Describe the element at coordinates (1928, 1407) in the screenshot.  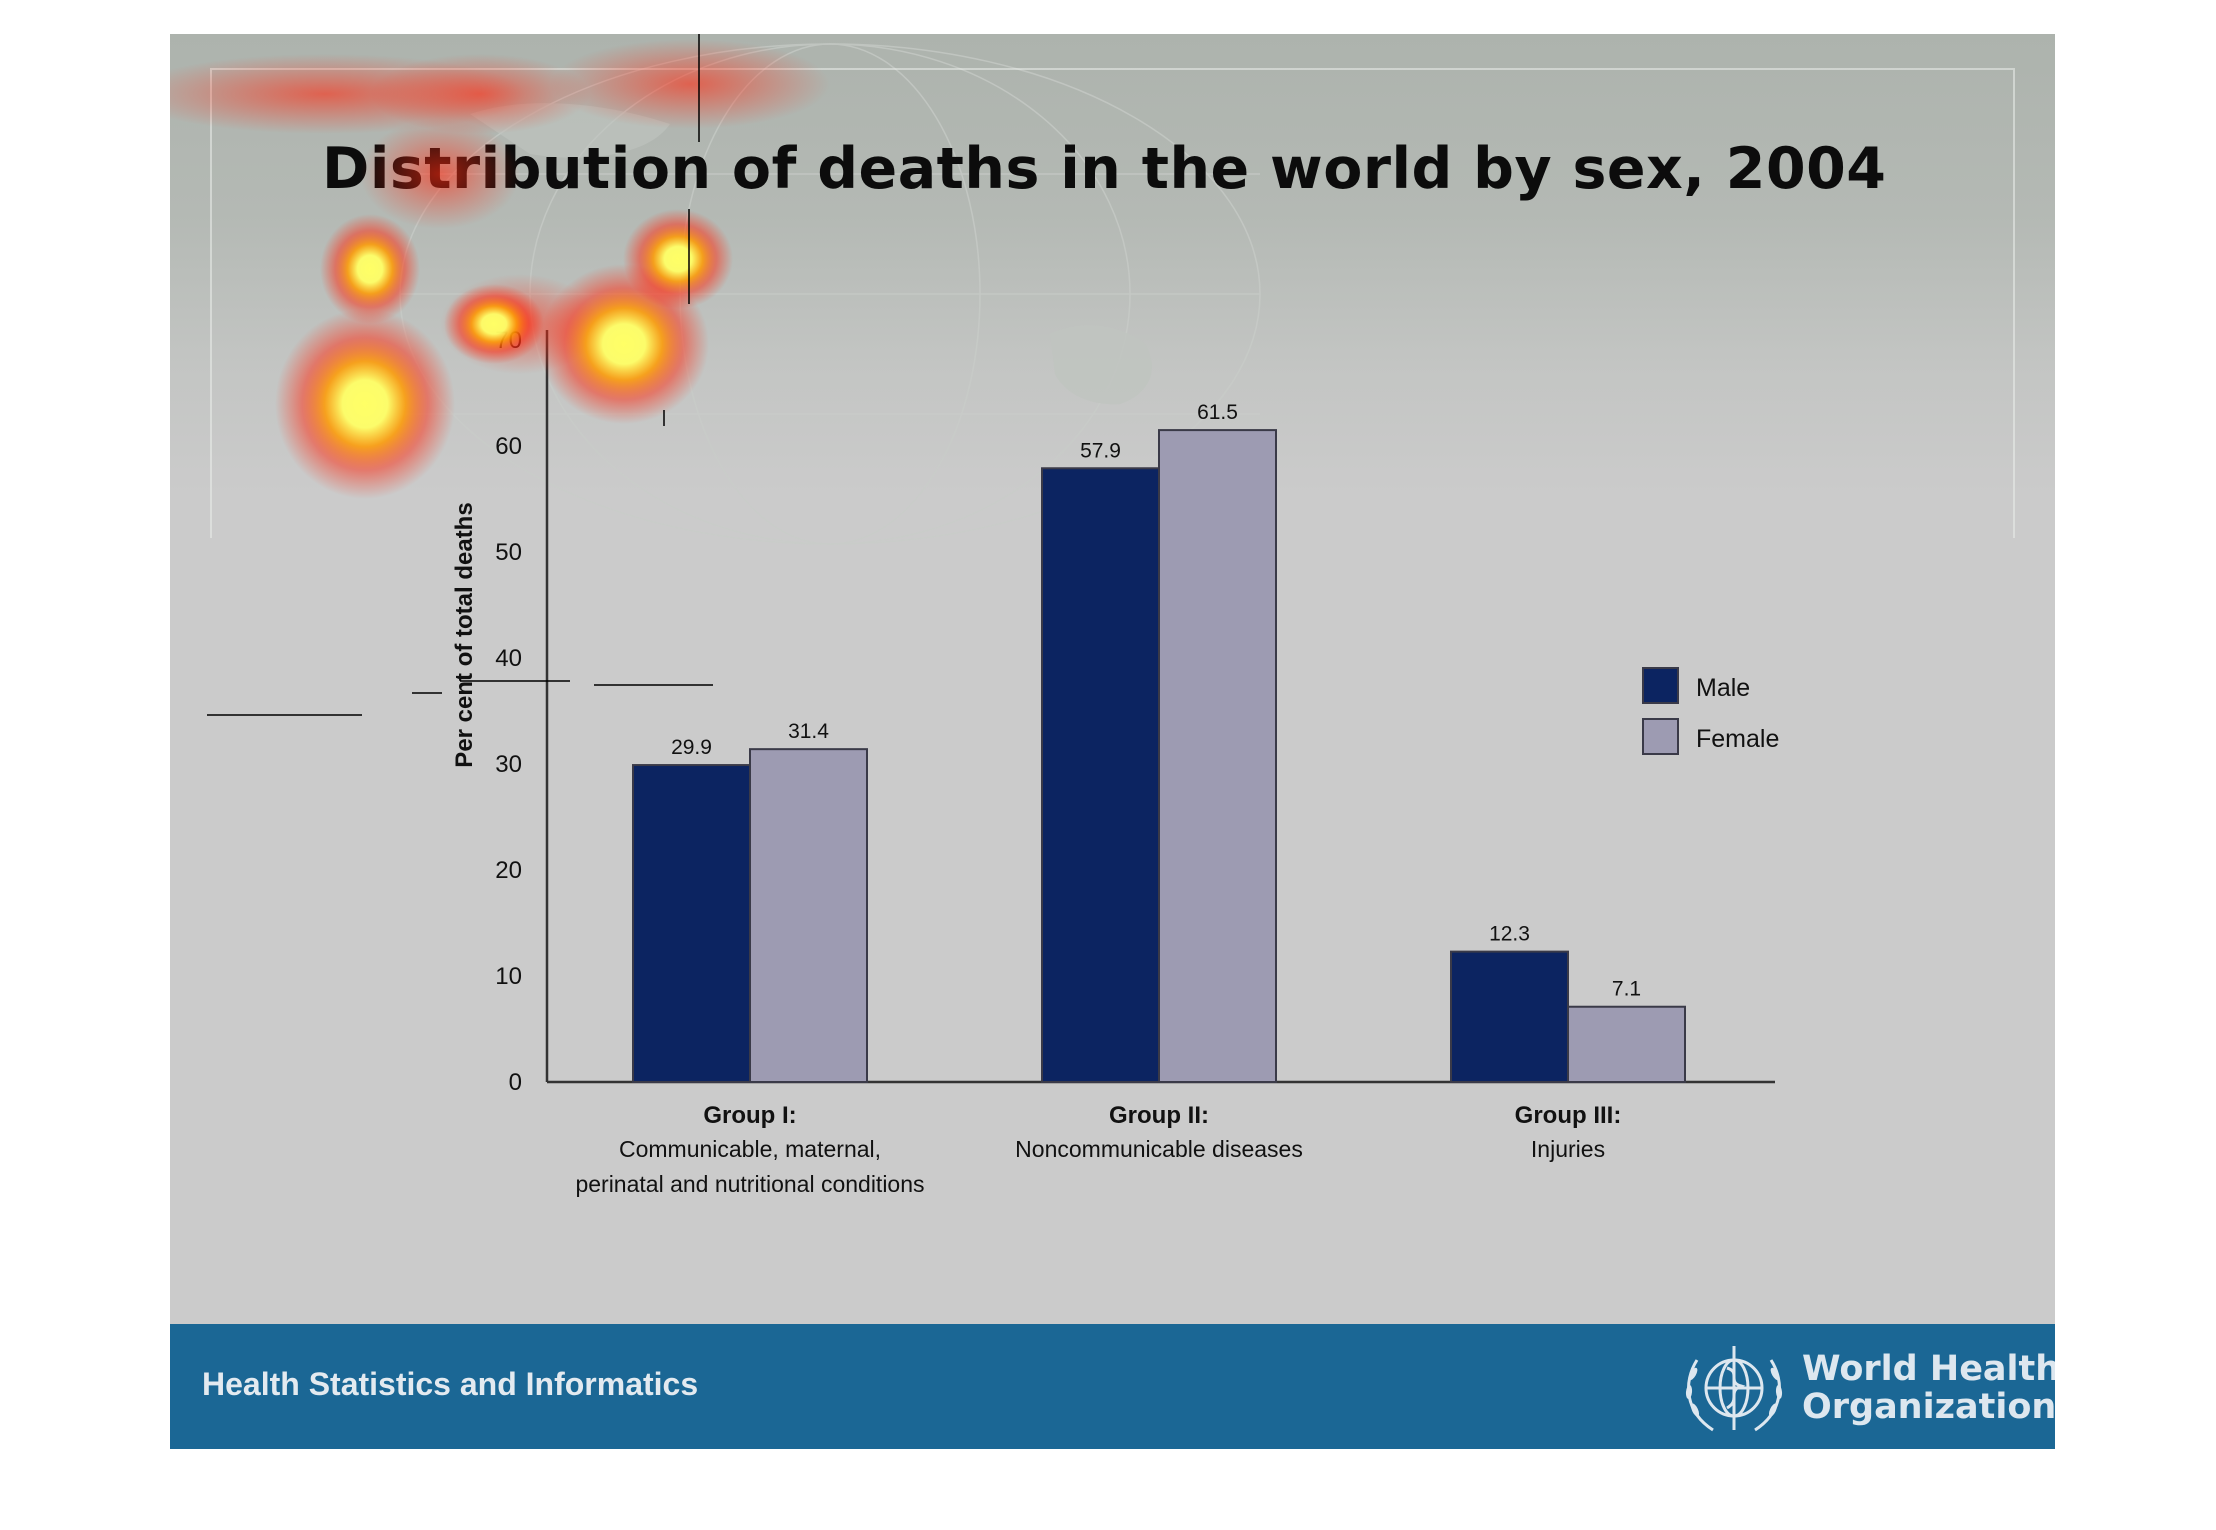
I see `who-name-line2: Organization` at that location.